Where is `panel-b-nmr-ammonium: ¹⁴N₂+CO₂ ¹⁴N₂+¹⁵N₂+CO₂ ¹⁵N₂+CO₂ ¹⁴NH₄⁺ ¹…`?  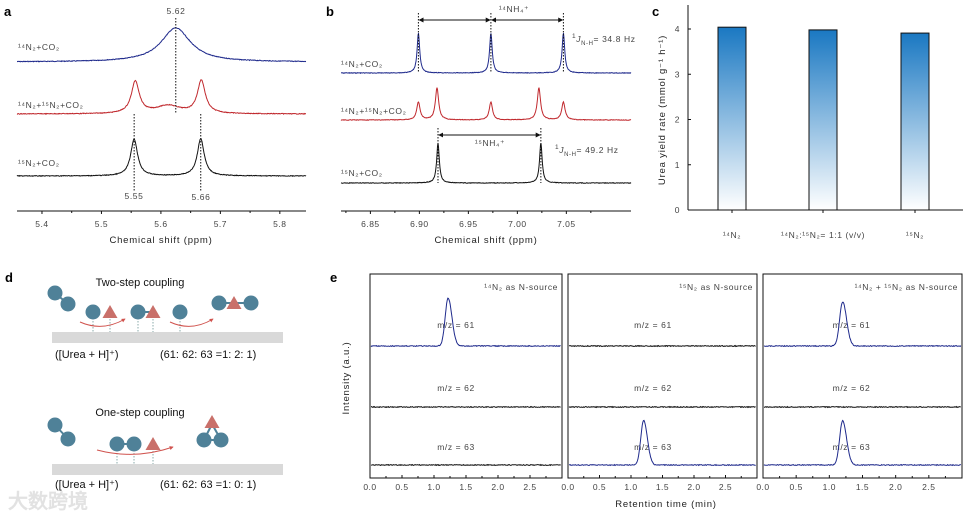 panel-b-nmr-ammonium: ¹⁴N₂+CO₂ ¹⁴N₂+¹⁵N₂+CO₂ ¹⁵N₂+CO₂ ¹⁴NH₄⁺ ¹… is located at coordinates (488, 125).